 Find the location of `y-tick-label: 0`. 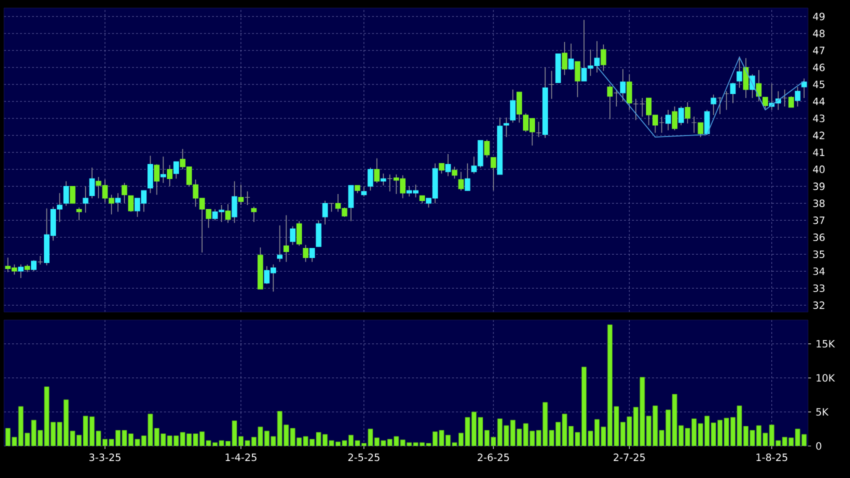

y-tick-label: 0 is located at coordinates (819, 446).